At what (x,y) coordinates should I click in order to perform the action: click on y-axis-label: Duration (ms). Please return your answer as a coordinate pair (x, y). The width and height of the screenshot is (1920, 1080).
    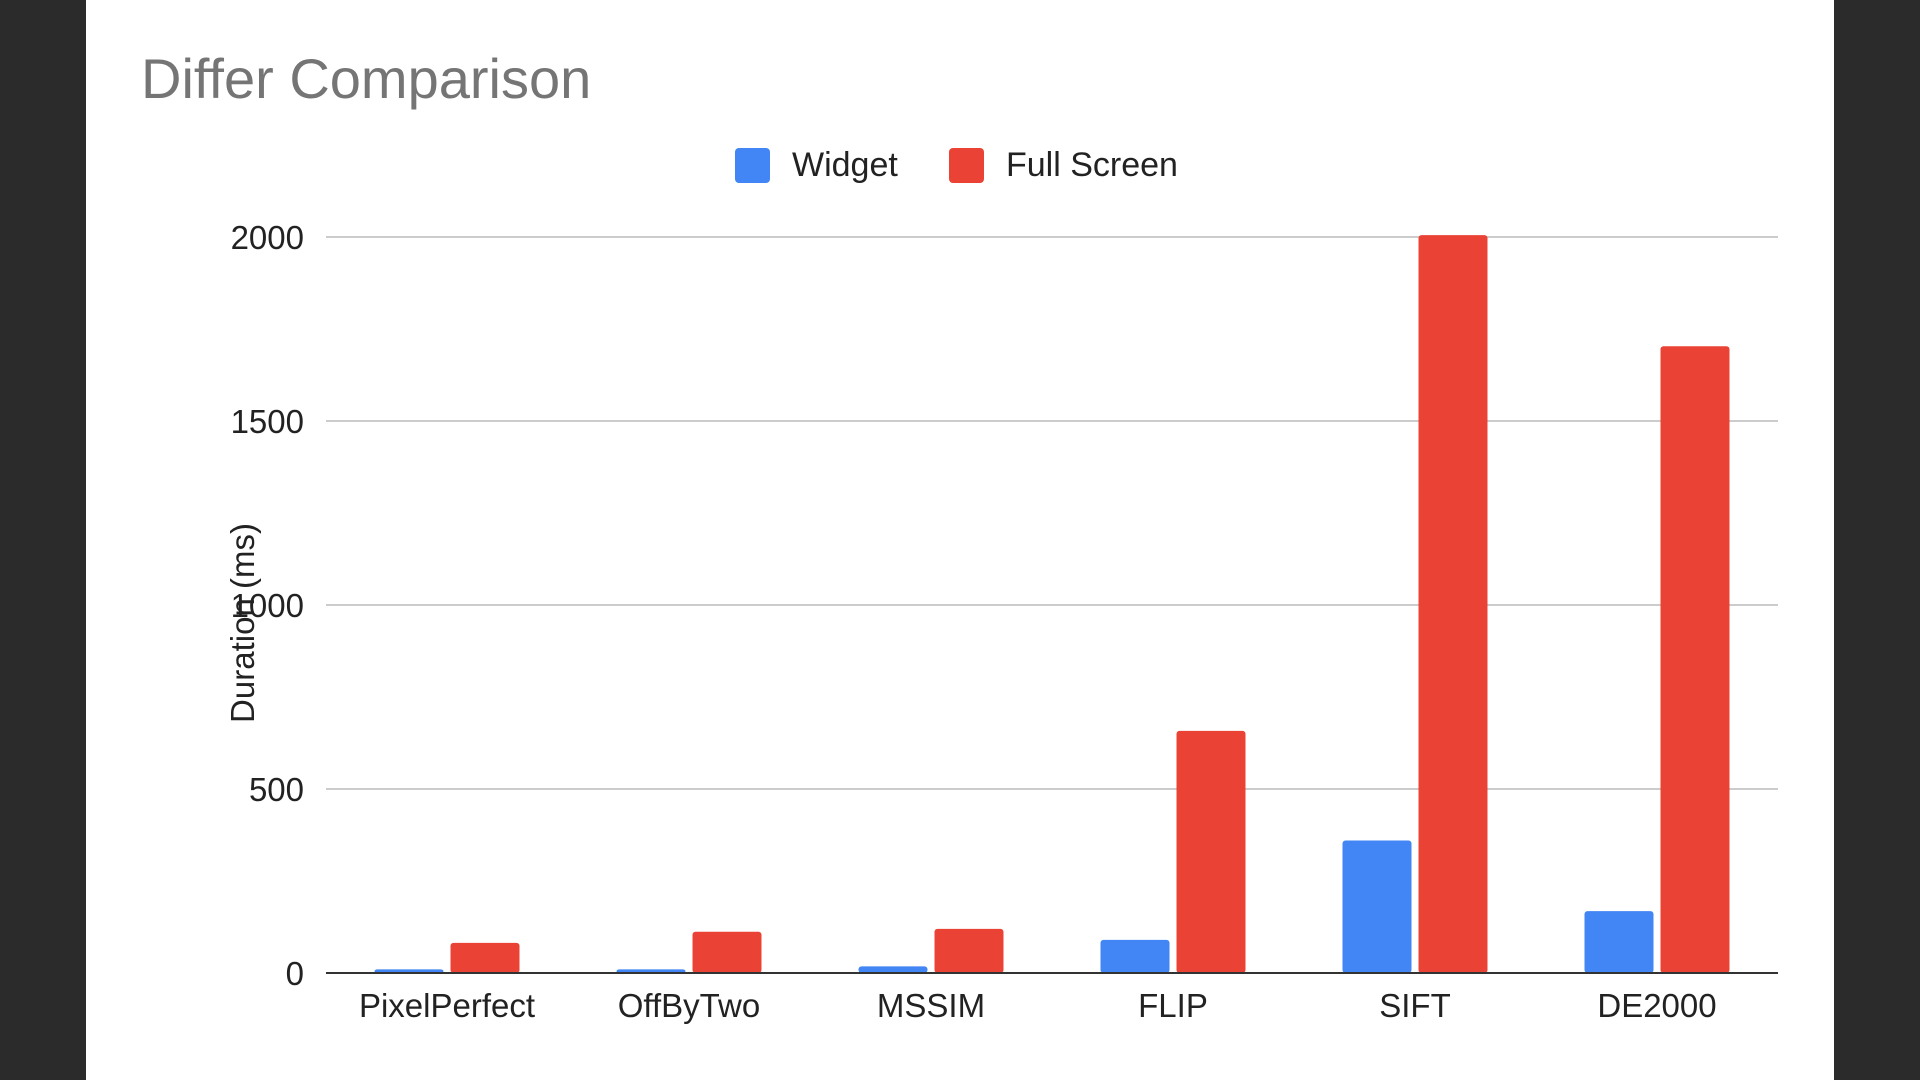
    Looking at the image, I should click on (242, 623).